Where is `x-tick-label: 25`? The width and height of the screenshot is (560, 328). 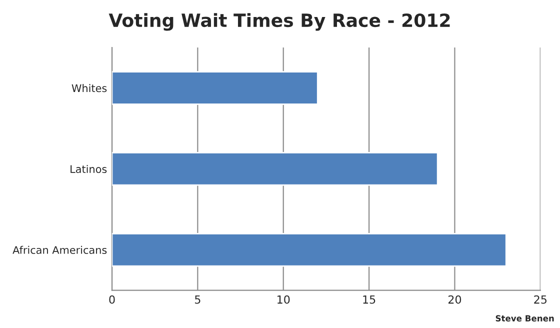
x-tick-label: 25 is located at coordinates (540, 299).